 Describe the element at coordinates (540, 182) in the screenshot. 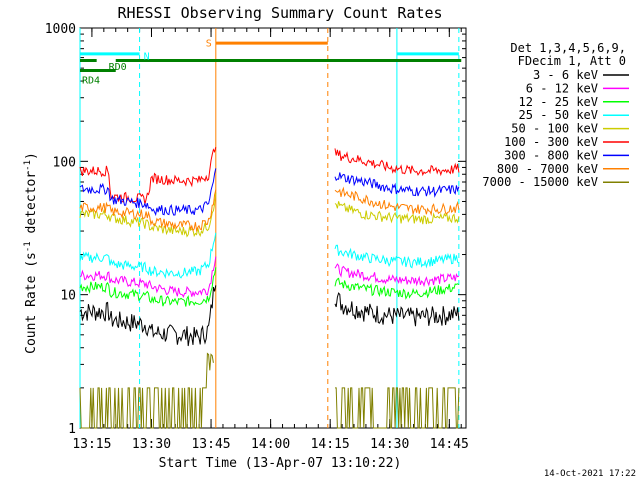

I see `legend-label-9: 7000 - 15000 keV` at that location.